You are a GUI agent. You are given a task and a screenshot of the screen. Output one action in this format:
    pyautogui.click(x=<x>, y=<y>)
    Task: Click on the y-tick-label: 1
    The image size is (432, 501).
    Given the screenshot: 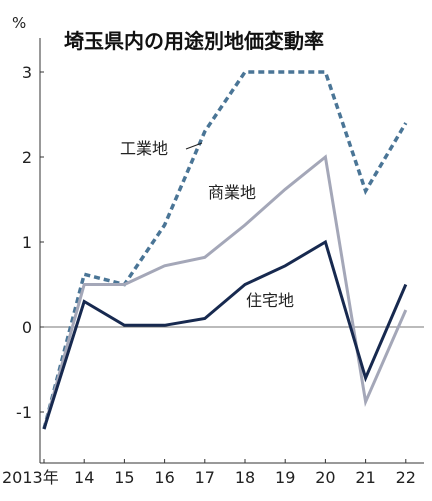 What is the action you would take?
    pyautogui.click(x=27, y=242)
    